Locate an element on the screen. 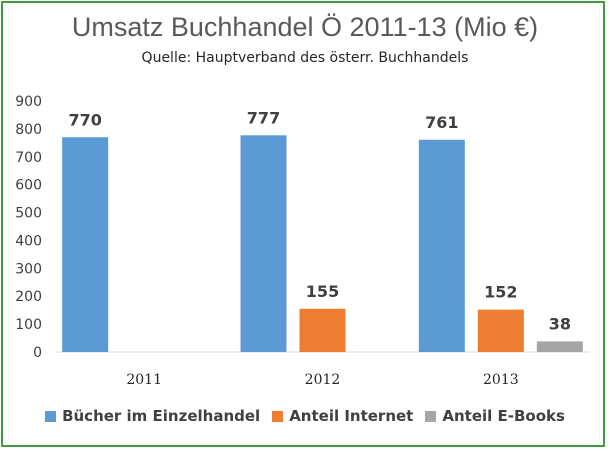 Image resolution: width=610 pixels, height=452 pixels. legend-item: Bücher im Einzelhandel is located at coordinates (152, 416).